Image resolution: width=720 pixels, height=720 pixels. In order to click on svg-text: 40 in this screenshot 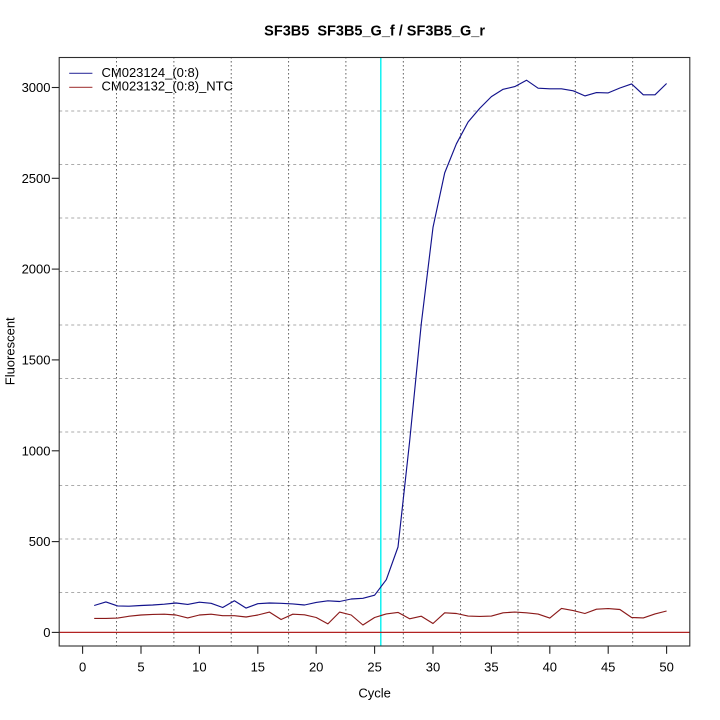, I will do `click(550, 667)`.